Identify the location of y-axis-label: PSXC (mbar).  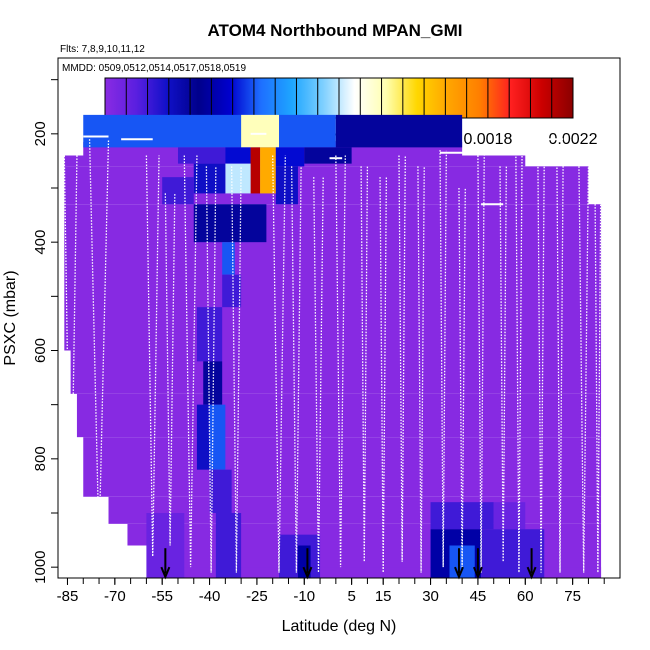
(10, 317).